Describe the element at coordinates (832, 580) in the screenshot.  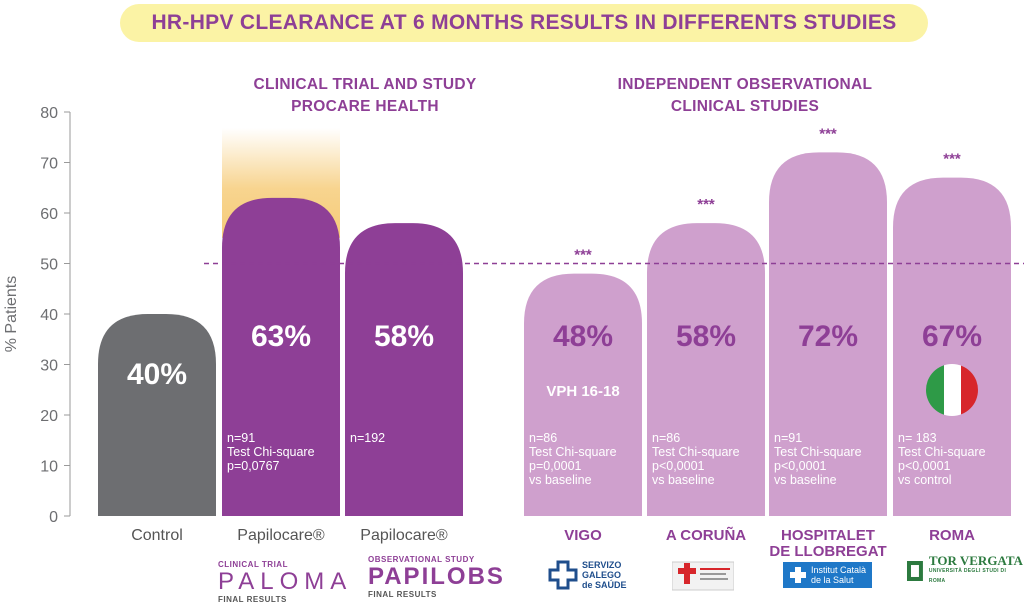
I see `catsalut-logo-line2: de la Salut` at that location.